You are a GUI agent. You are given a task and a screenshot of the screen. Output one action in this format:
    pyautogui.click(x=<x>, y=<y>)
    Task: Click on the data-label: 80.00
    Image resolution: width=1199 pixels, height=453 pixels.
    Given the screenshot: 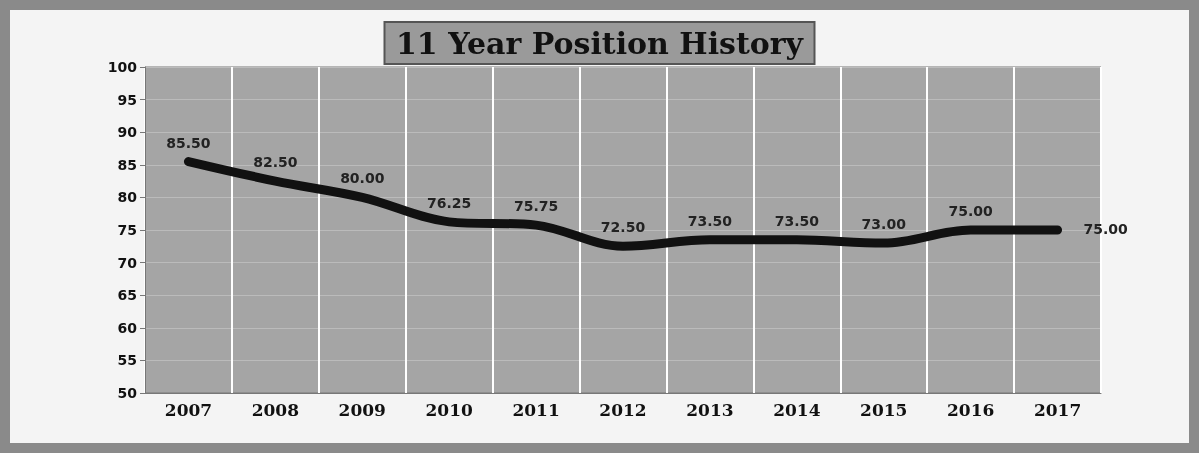 What is the action you would take?
    pyautogui.click(x=362, y=178)
    